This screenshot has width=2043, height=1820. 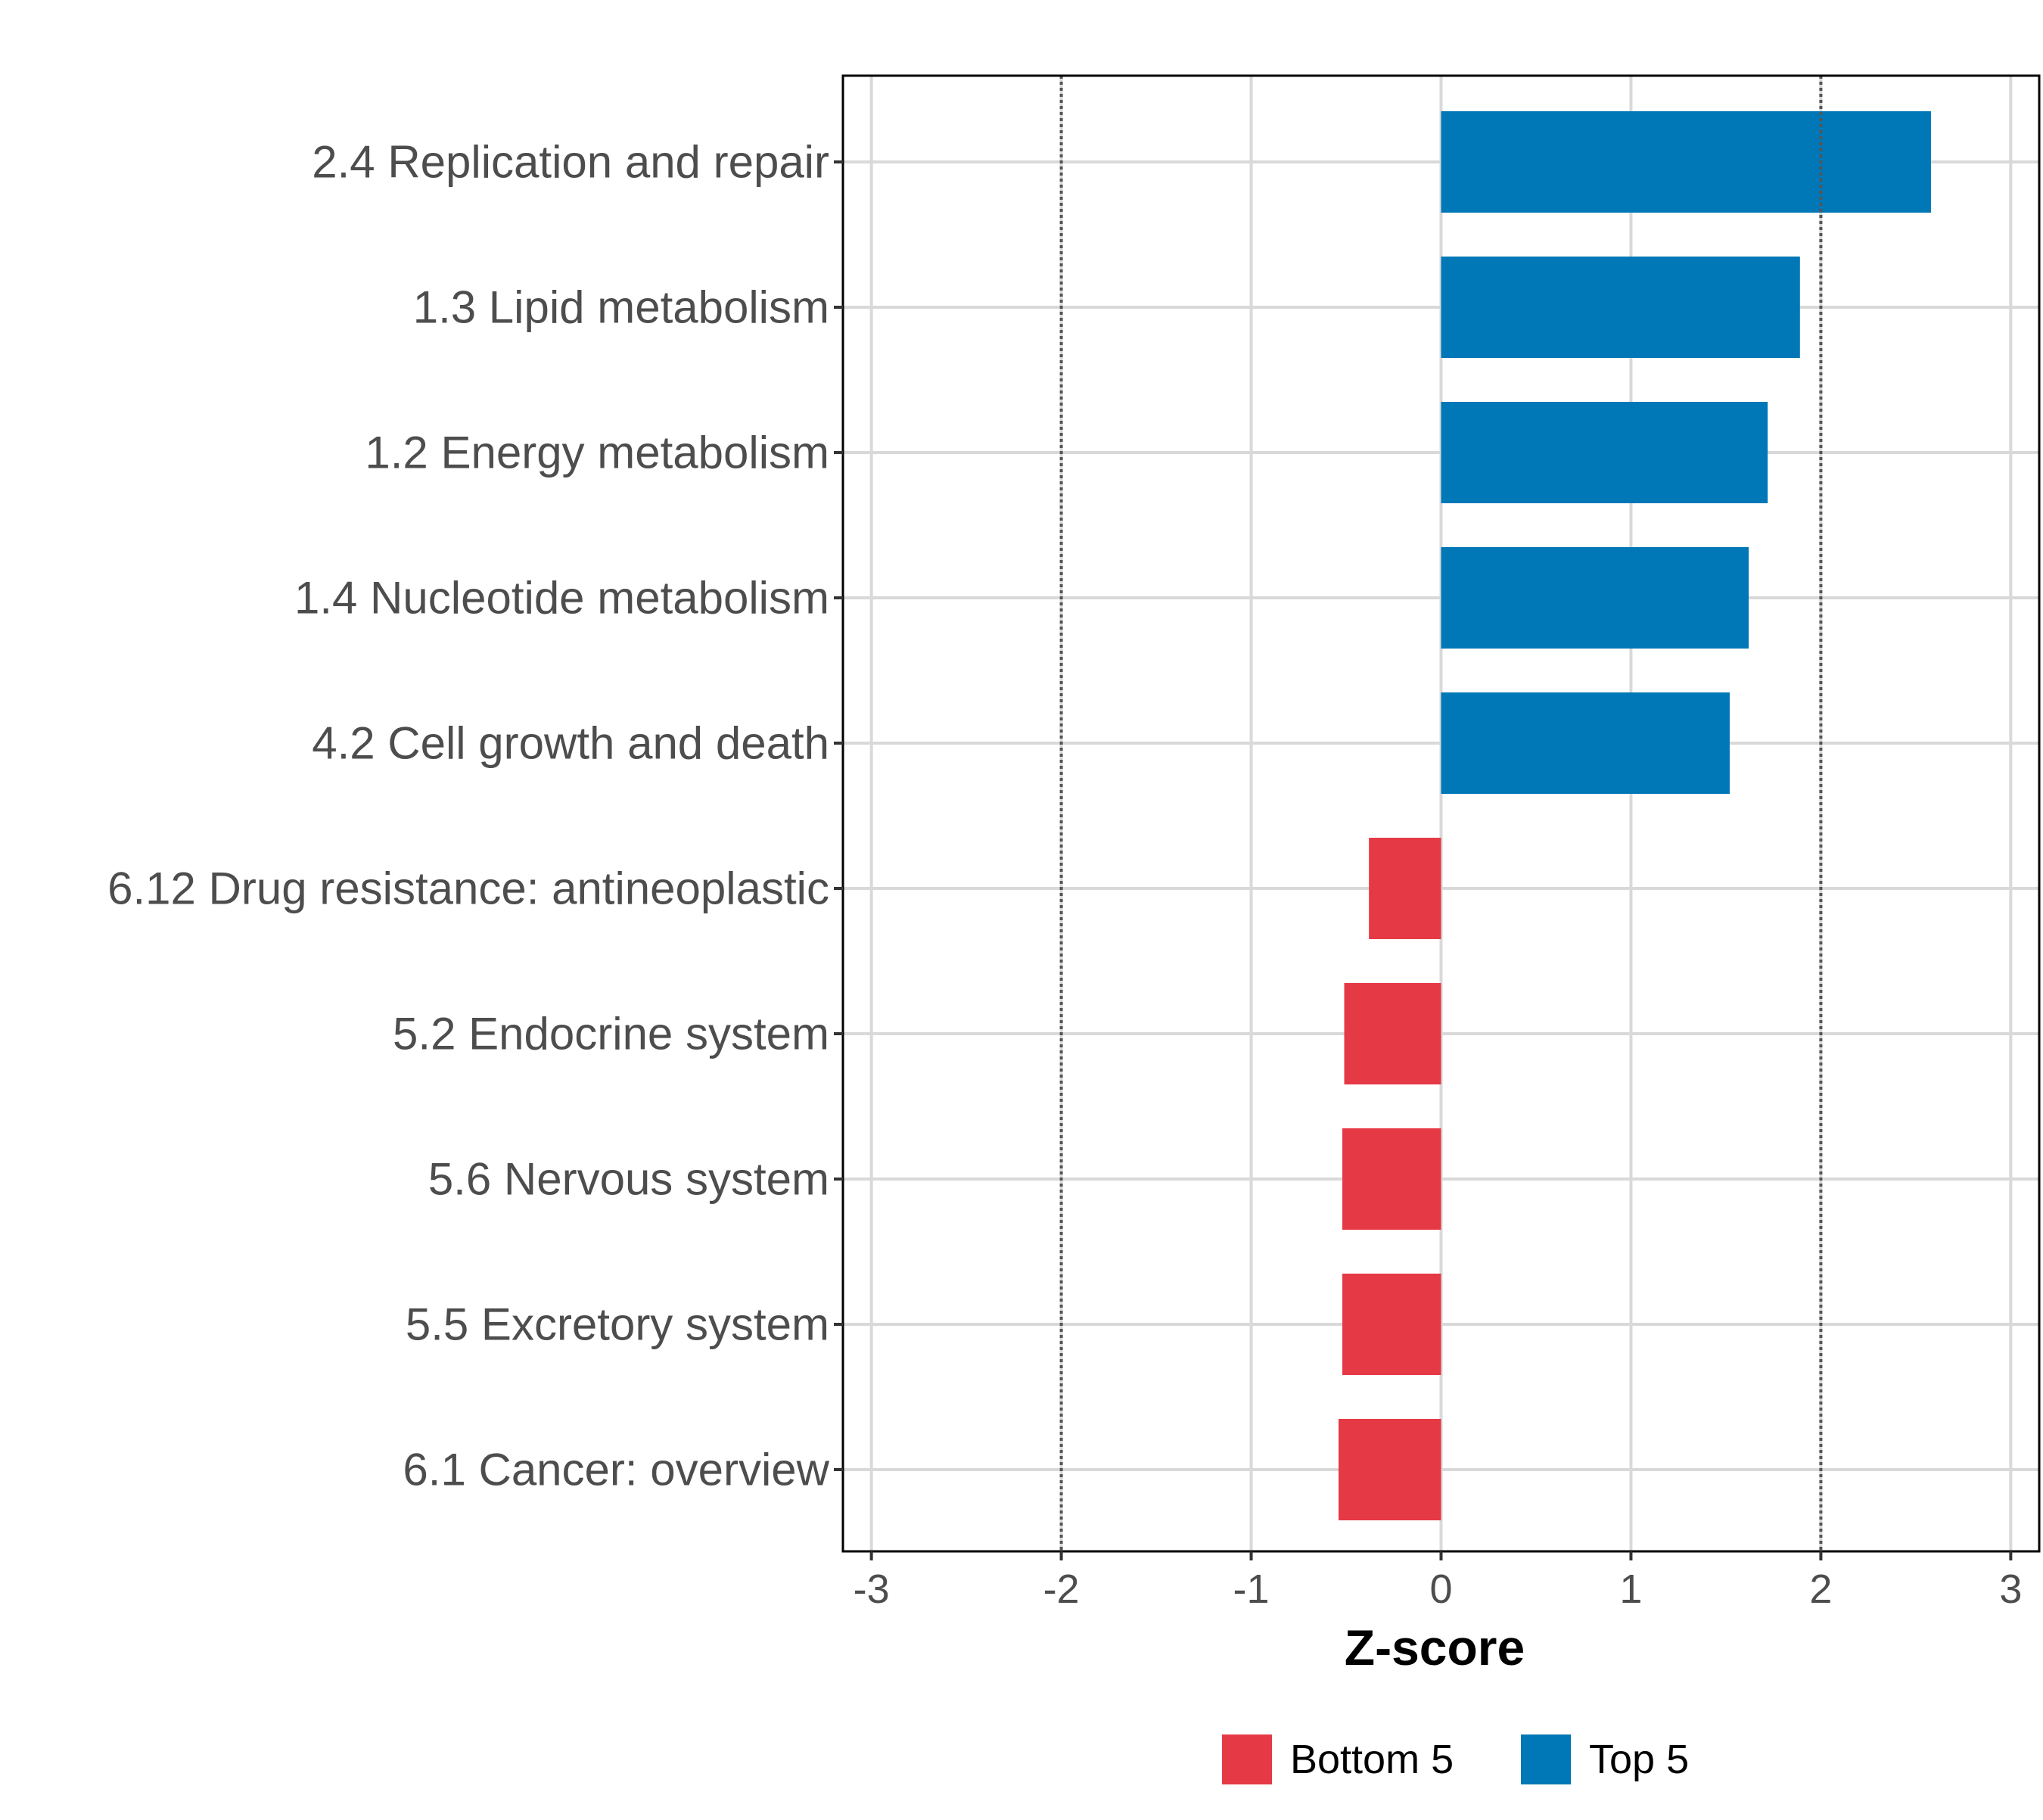 I want to click on x-tick-label: 0, so click(x=1441, y=1589).